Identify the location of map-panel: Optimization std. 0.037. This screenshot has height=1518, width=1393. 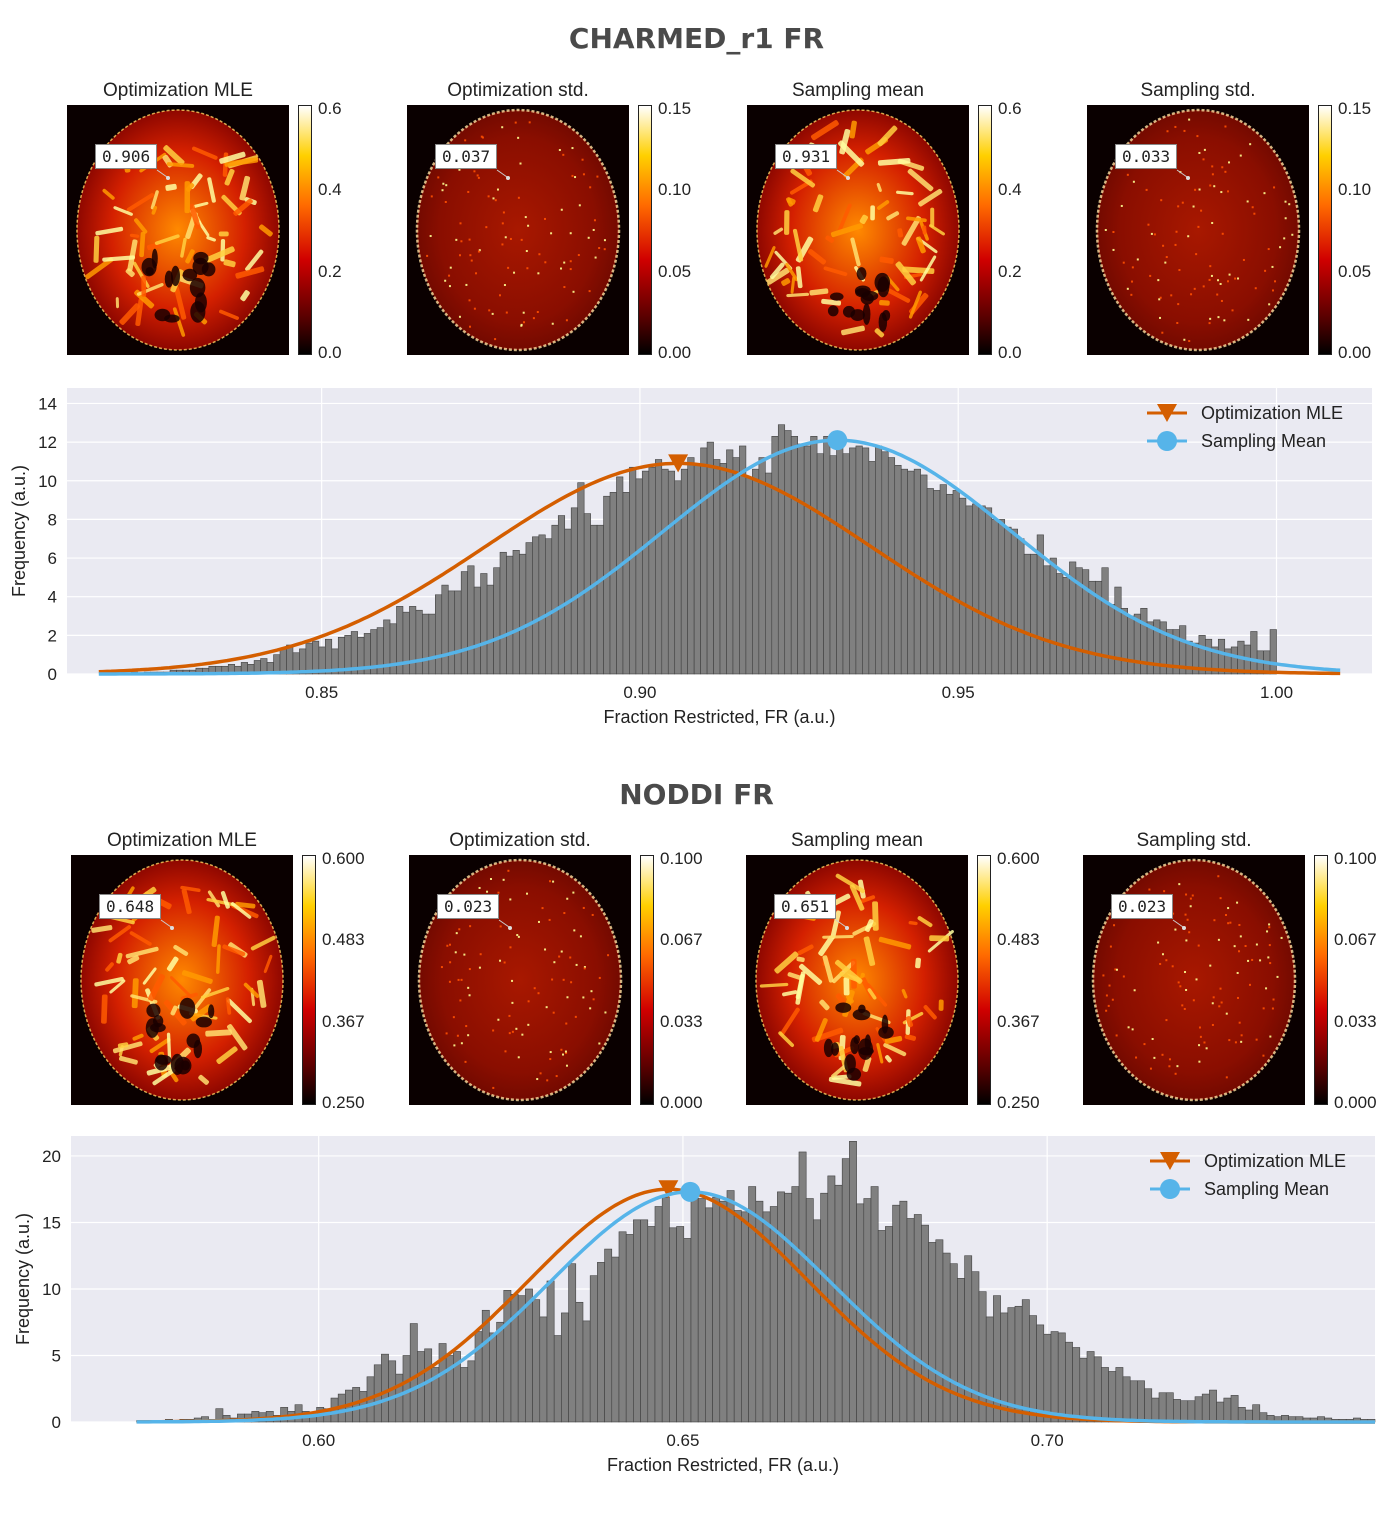
(518, 217).